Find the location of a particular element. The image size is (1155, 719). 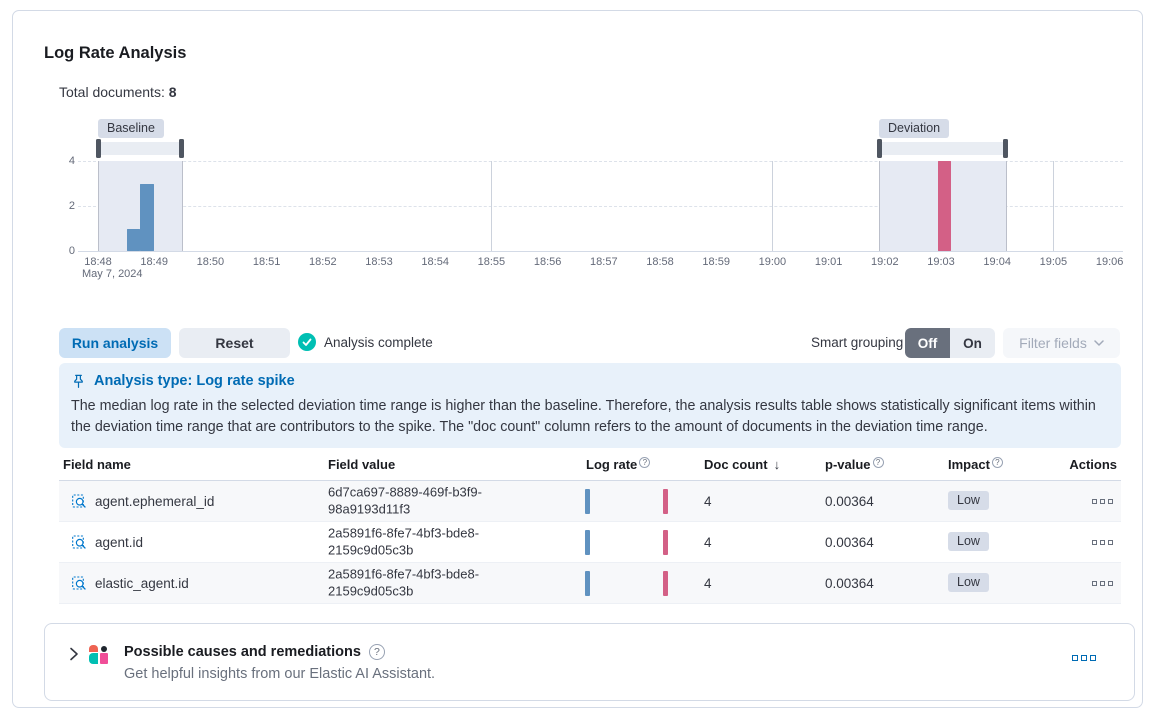

x-tick-label: 19:05 is located at coordinates (1053, 262).